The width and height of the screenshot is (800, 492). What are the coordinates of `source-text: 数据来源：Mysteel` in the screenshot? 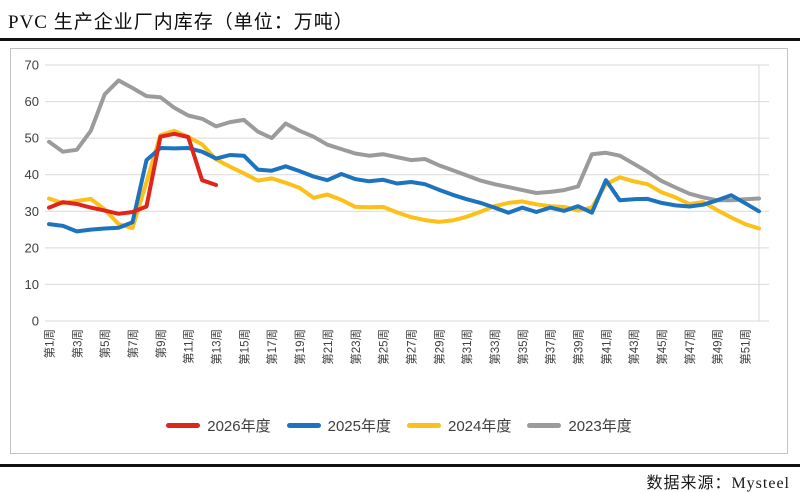 It's located at (718, 483).